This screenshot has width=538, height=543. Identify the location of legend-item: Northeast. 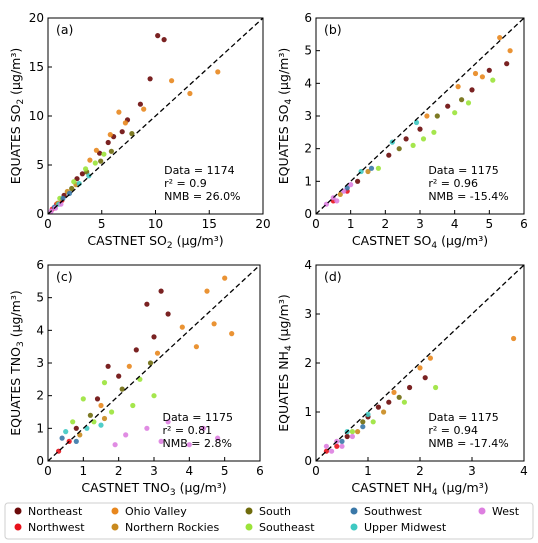
(48, 511).